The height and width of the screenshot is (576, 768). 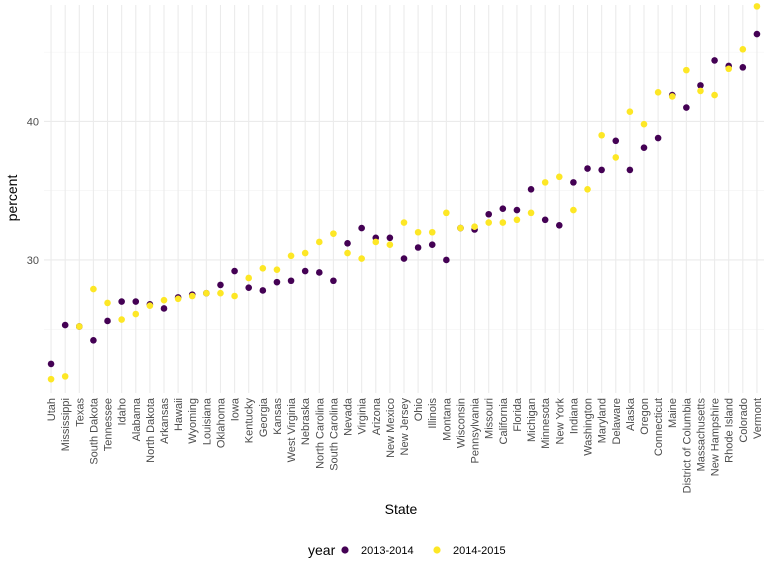 I want to click on x-tick-label: Tennessee, so click(x=109, y=424).